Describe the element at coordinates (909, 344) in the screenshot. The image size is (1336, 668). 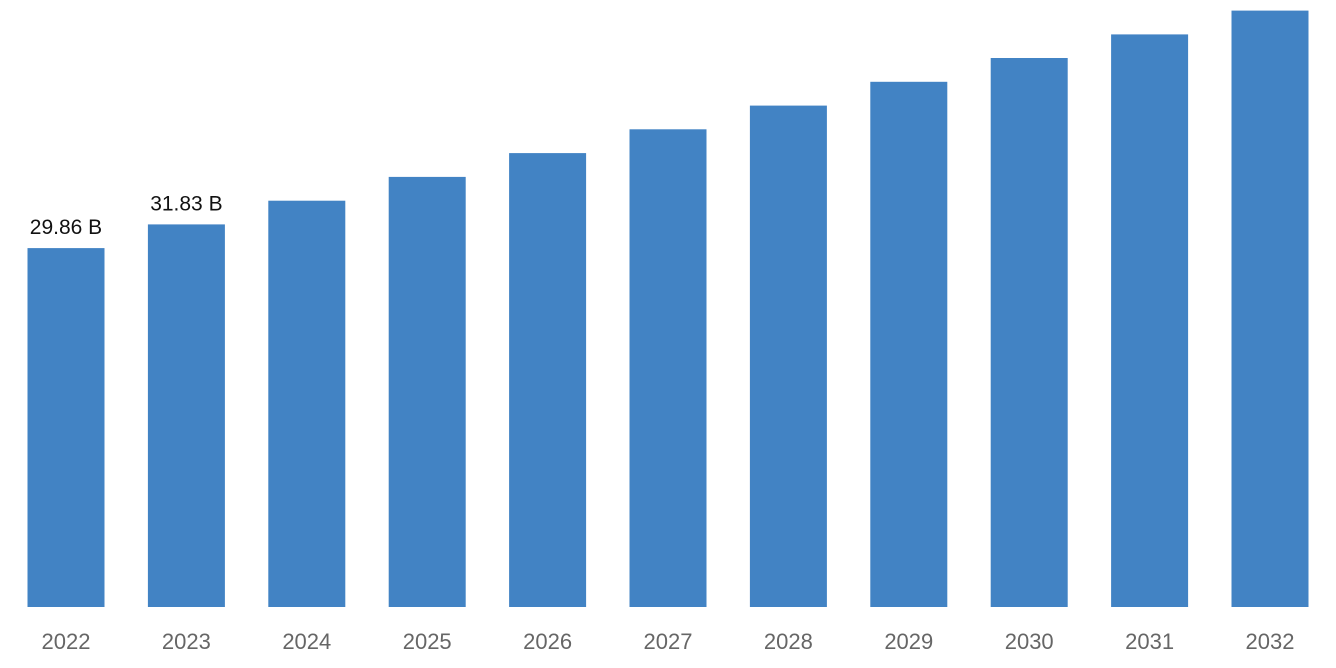
I see `bar-2029` at that location.